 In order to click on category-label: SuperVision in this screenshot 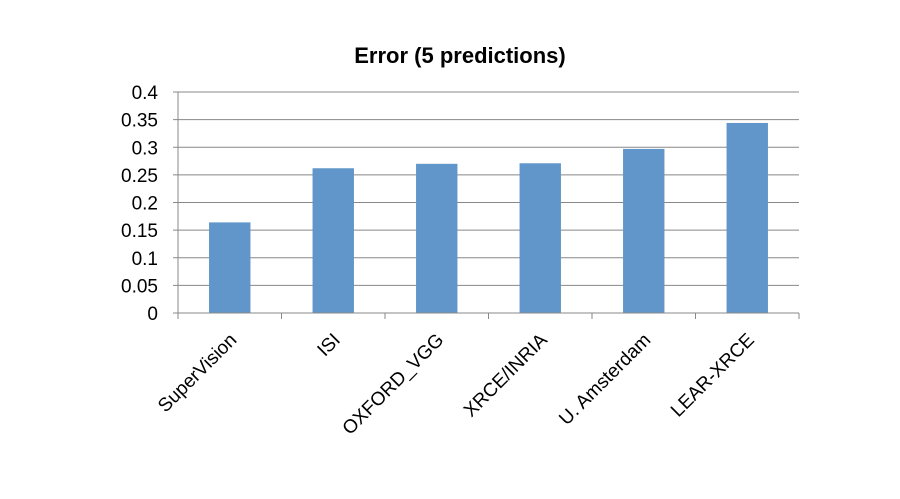, I will do `click(197, 373)`.